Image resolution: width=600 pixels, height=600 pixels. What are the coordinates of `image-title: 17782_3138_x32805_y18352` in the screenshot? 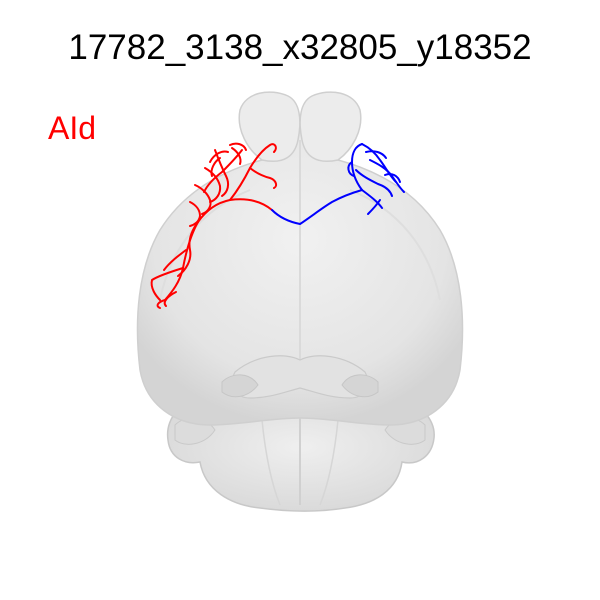 It's located at (300, 47).